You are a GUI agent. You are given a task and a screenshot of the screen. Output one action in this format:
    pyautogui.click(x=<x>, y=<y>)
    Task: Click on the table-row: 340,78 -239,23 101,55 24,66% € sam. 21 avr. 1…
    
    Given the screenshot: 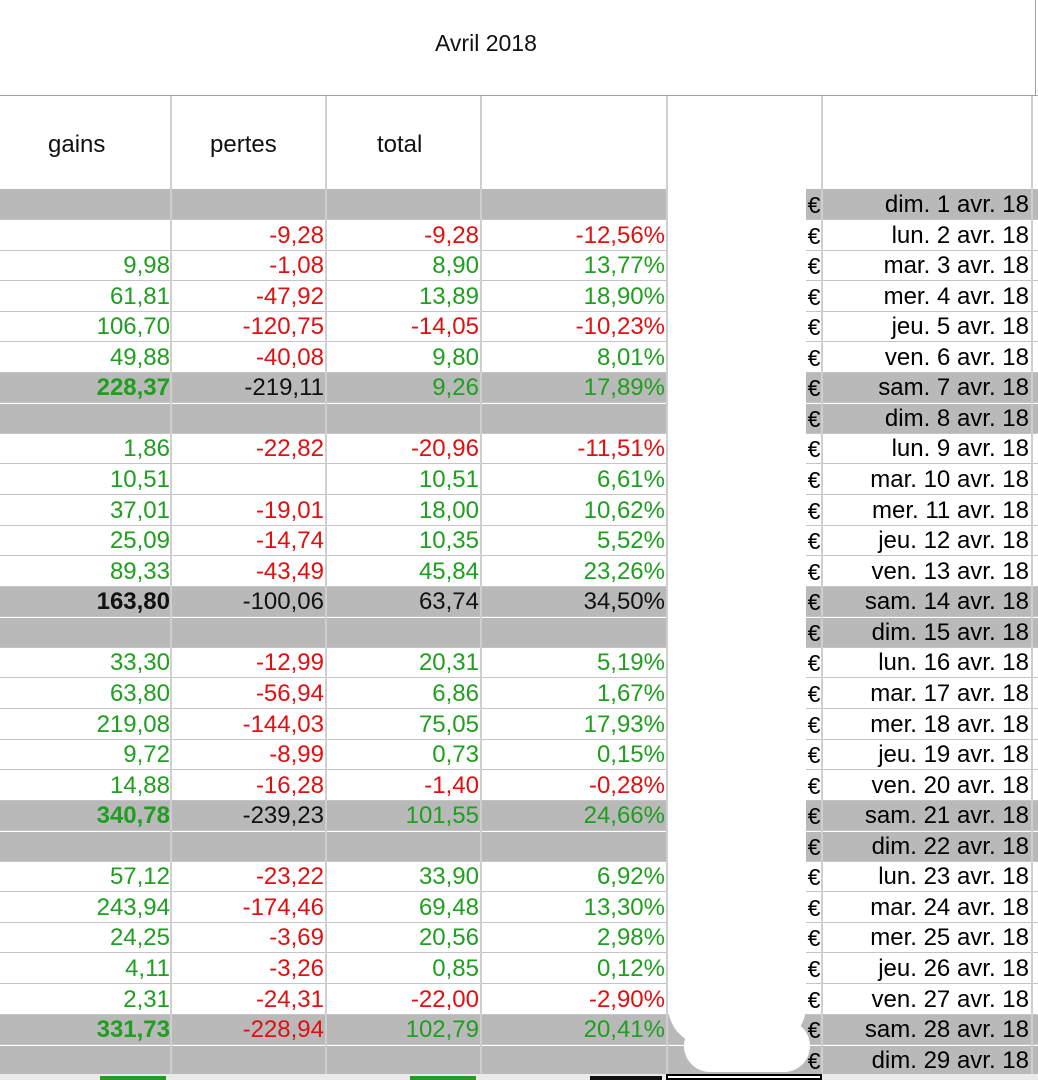 What is the action you would take?
    pyautogui.click(x=519, y=816)
    